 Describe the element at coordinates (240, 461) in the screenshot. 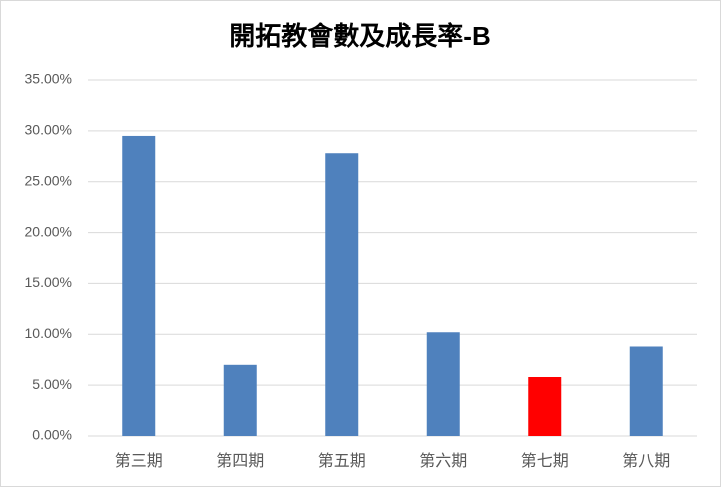

I see `x-tick-label: 第四期` at that location.